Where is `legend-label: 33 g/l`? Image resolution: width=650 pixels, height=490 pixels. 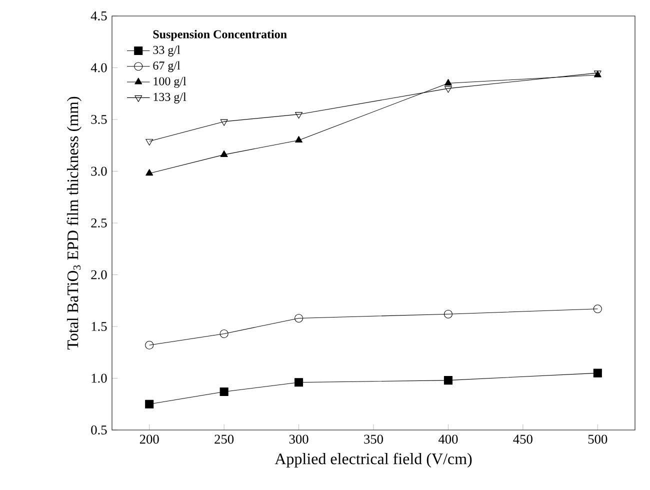
legend-label: 33 g/l is located at coordinates (166, 51).